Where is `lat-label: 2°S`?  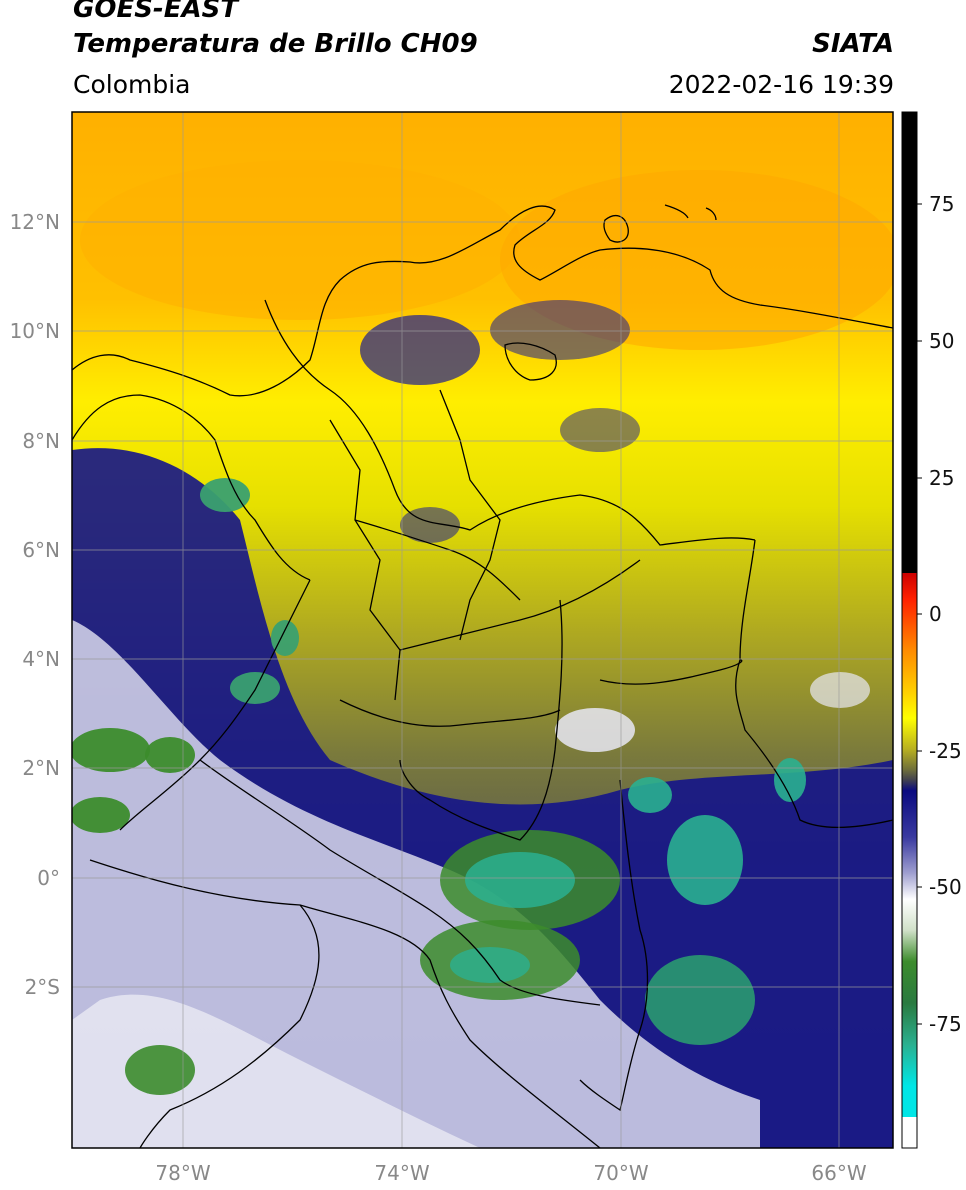 lat-label: 2°S is located at coordinates (42, 987).